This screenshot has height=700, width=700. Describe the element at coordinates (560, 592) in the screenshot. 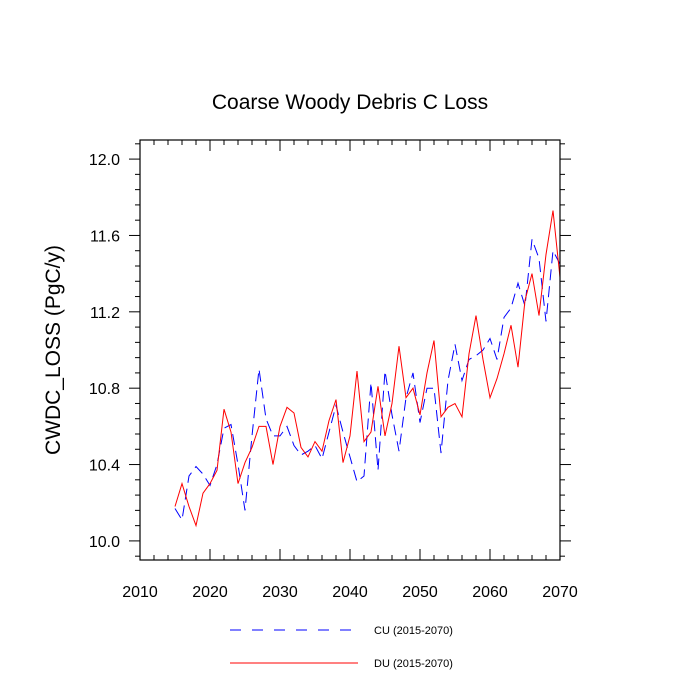

I see `x-tick-label: 2070` at that location.